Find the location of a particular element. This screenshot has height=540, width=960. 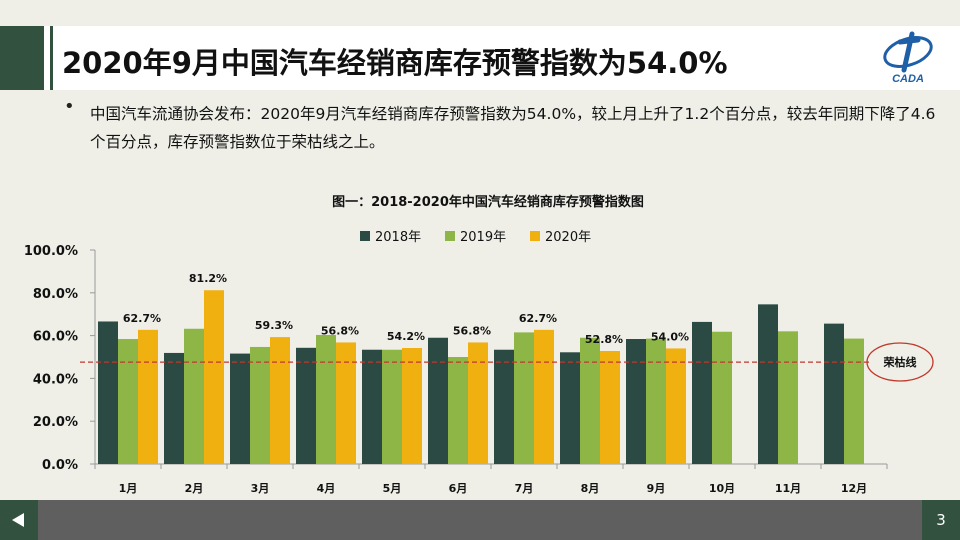

threshold-highlight is located at coordinates (900, 362).